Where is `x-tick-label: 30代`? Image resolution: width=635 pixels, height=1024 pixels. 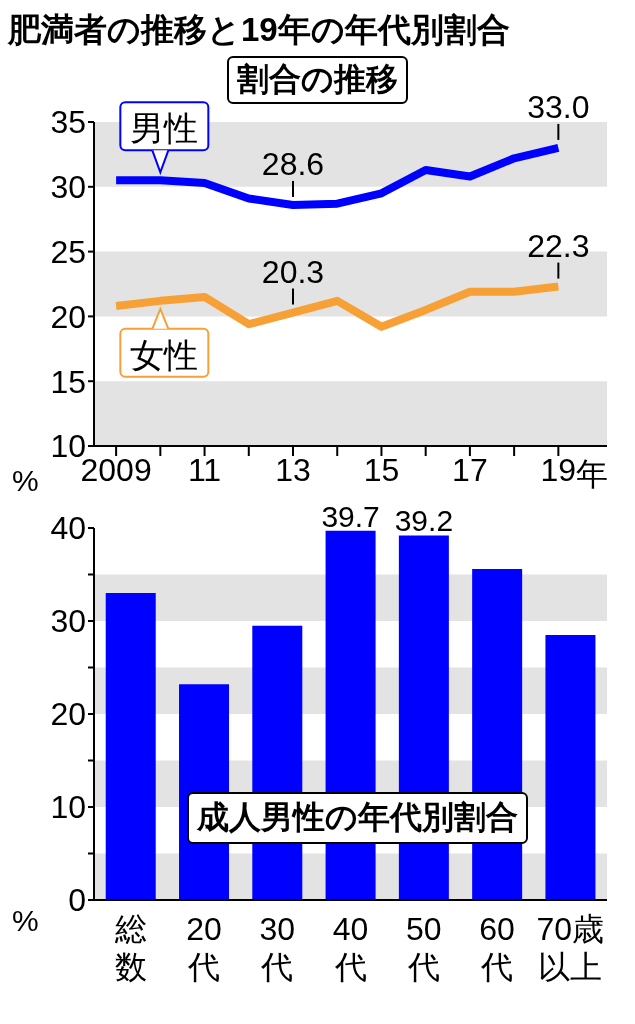 x-tick-label: 30代 is located at coordinates (277, 948).